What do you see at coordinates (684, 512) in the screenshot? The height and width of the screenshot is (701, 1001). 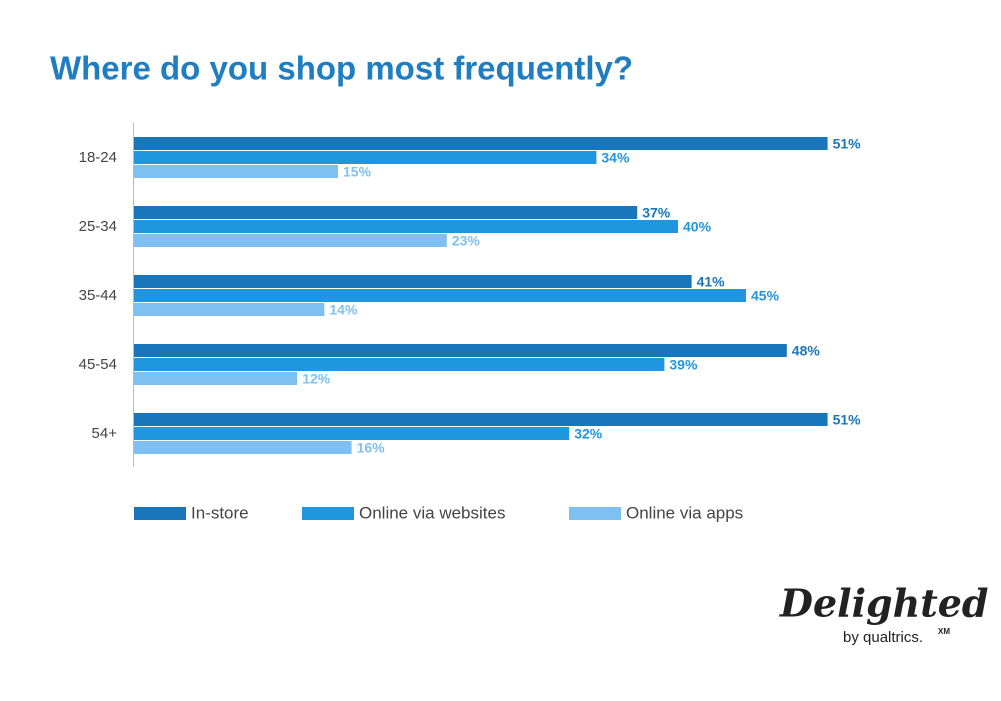 I see `legend-label: Online via apps` at bounding box center [684, 512].